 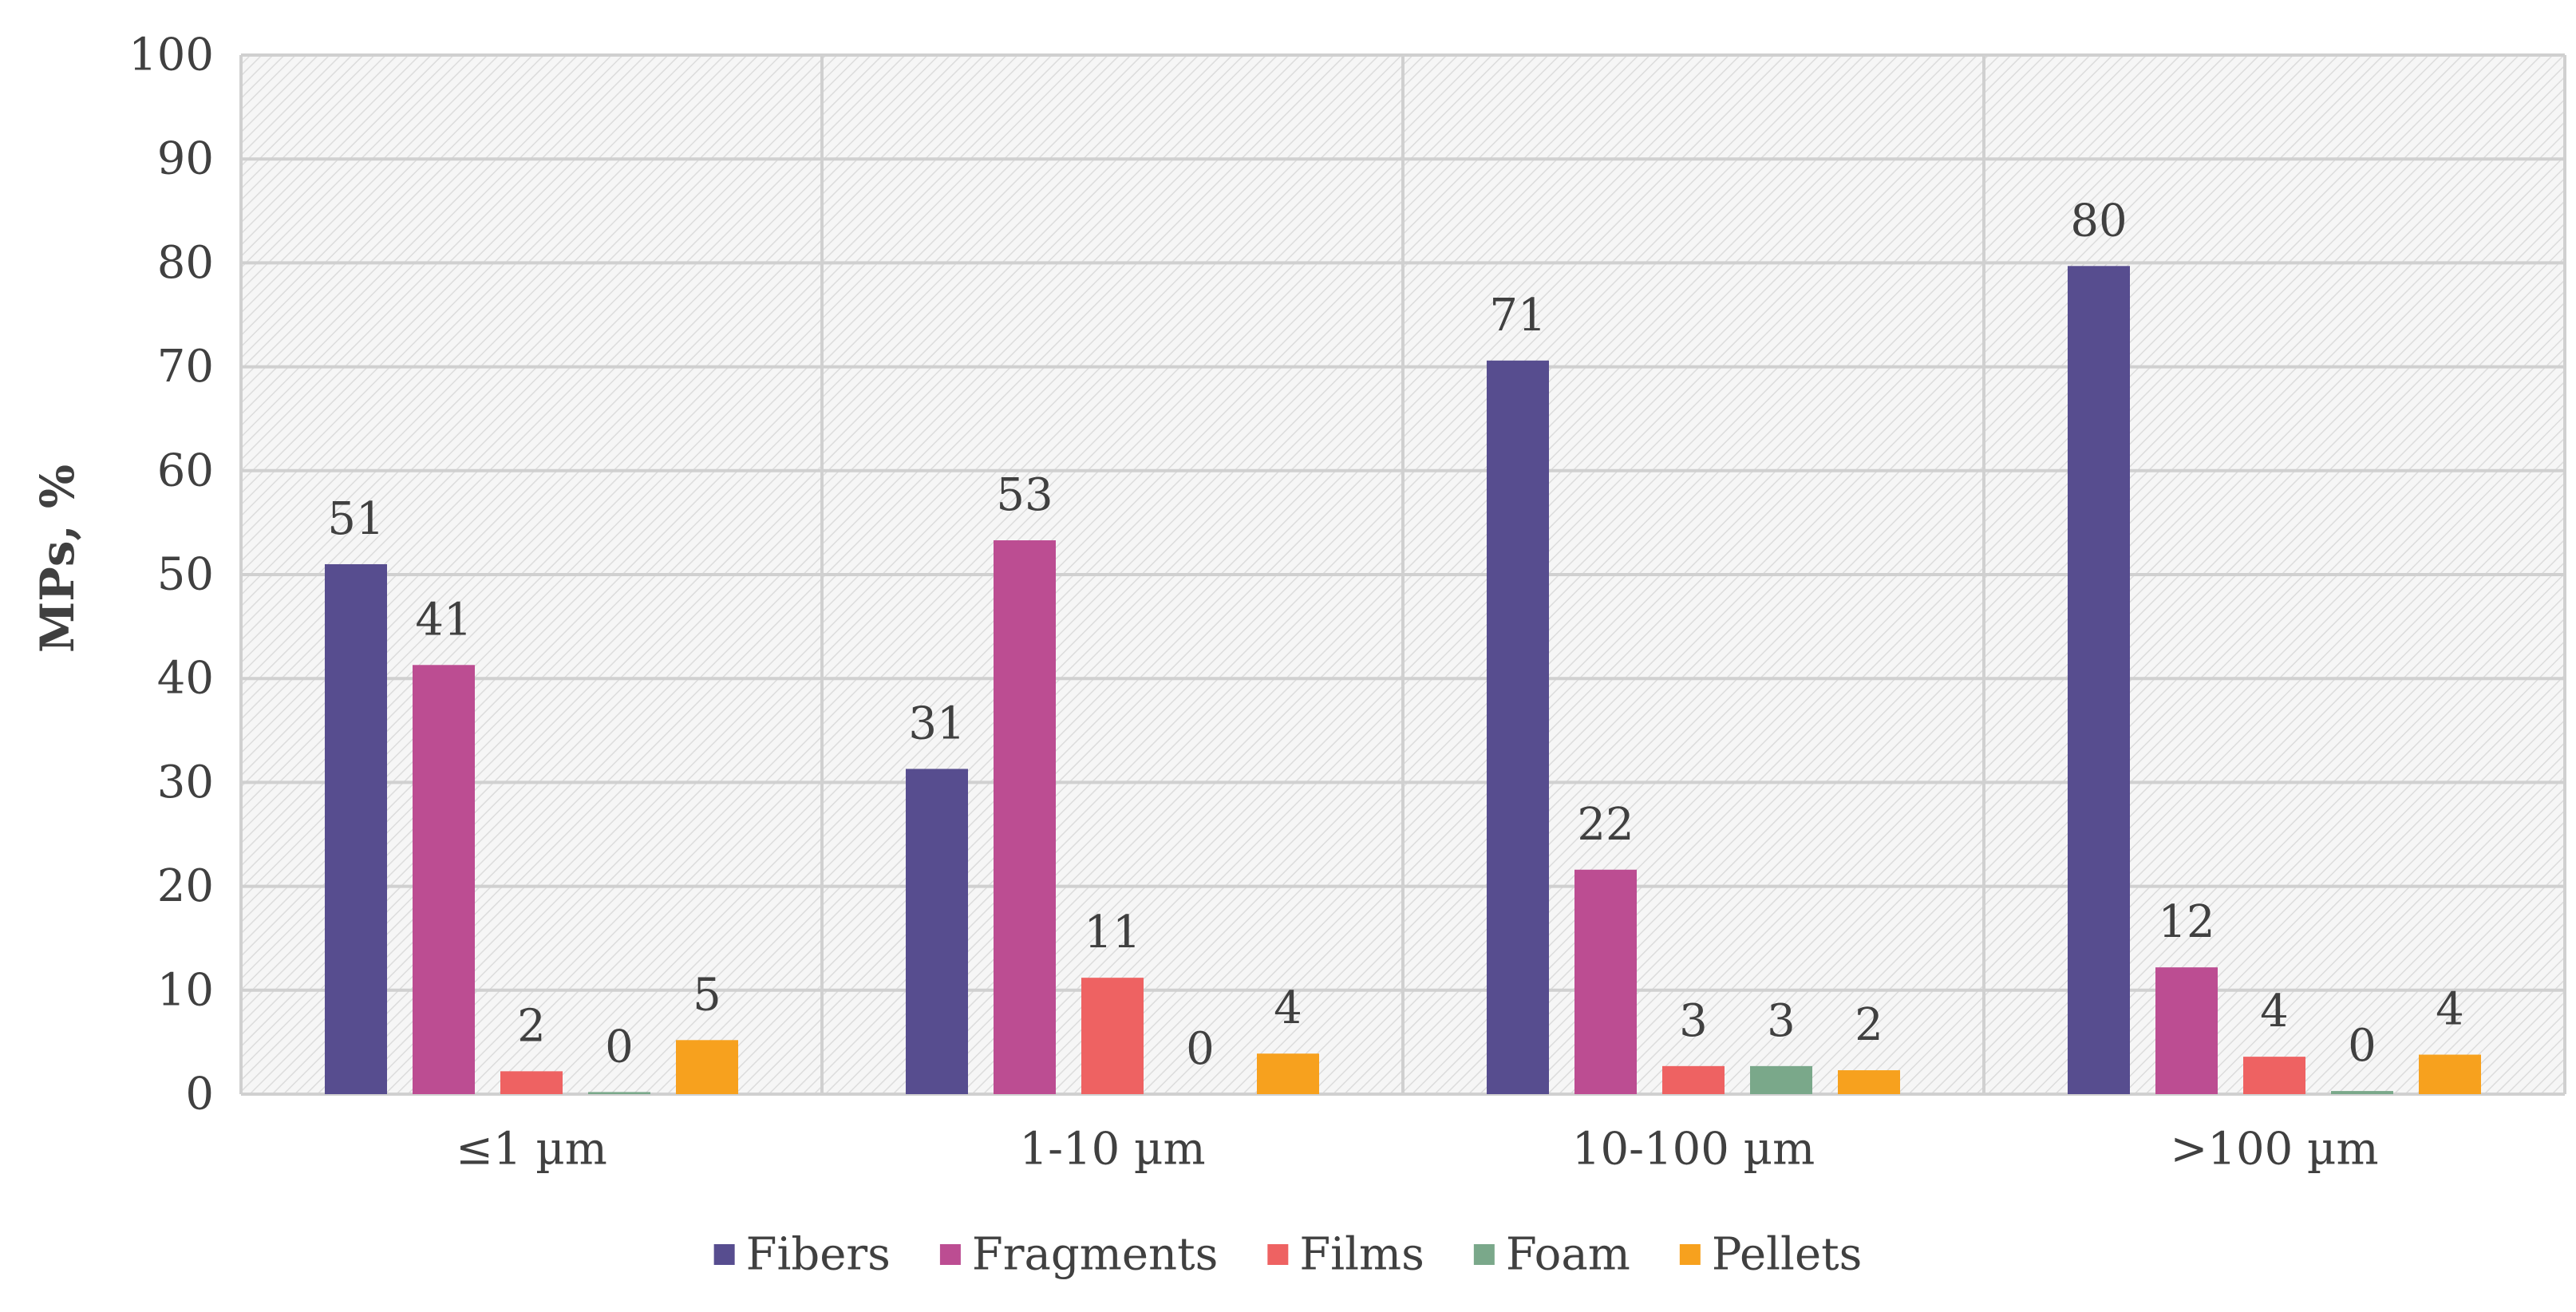 What do you see at coordinates (1112, 1150) in the screenshot?
I see `x-tick-label: 1-10 µm` at bounding box center [1112, 1150].